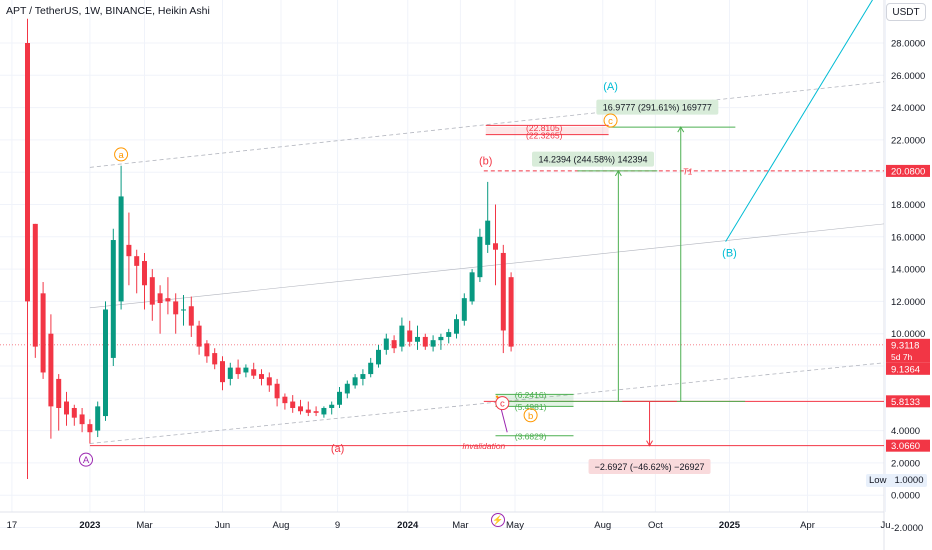  Describe the element at coordinates (531, 395) in the screenshot. I see `zone-label: (6.2416)` at that location.